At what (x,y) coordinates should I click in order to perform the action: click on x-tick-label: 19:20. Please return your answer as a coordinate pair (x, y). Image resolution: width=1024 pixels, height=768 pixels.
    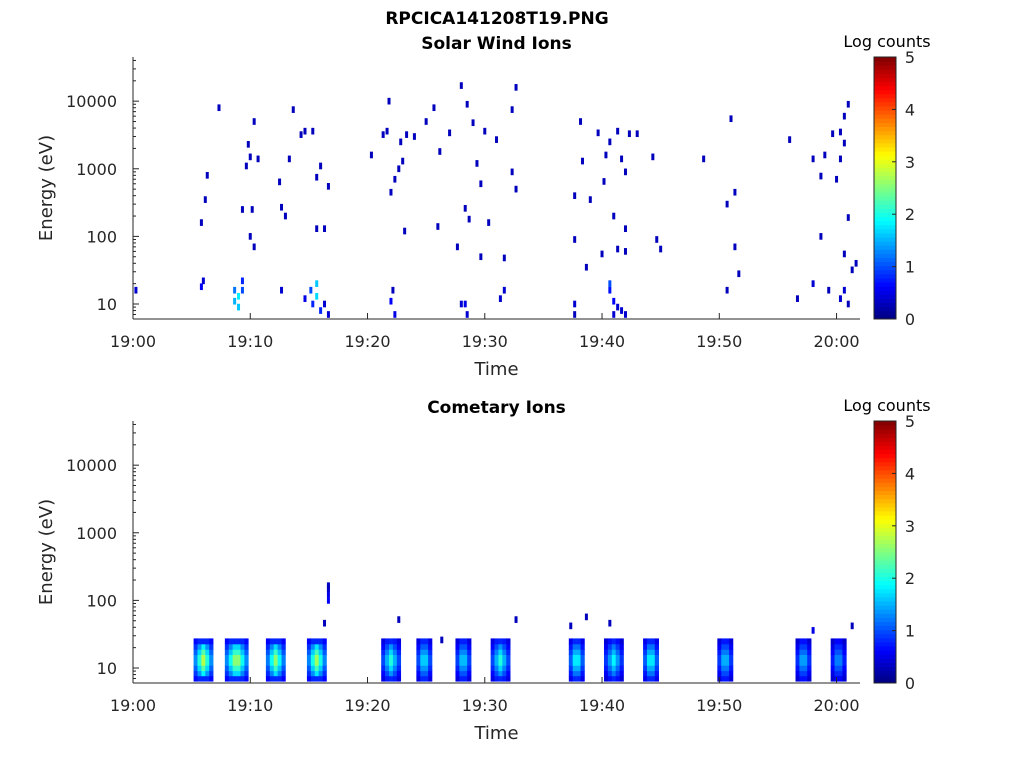
    Looking at the image, I should click on (367, 705).